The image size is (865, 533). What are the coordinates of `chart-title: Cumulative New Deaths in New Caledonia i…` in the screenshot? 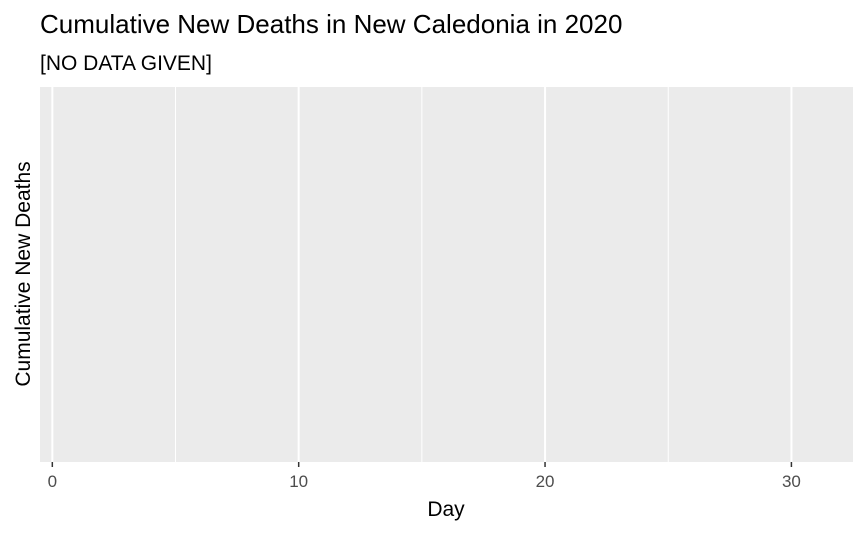 It's located at (331, 24).